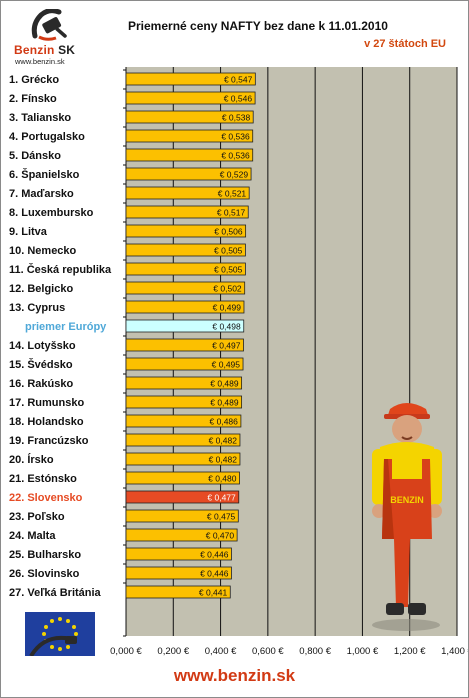 This screenshot has height=698, width=469. What do you see at coordinates (41, 194) in the screenshot?
I see `category-label: 7. Maďarsko` at bounding box center [41, 194].